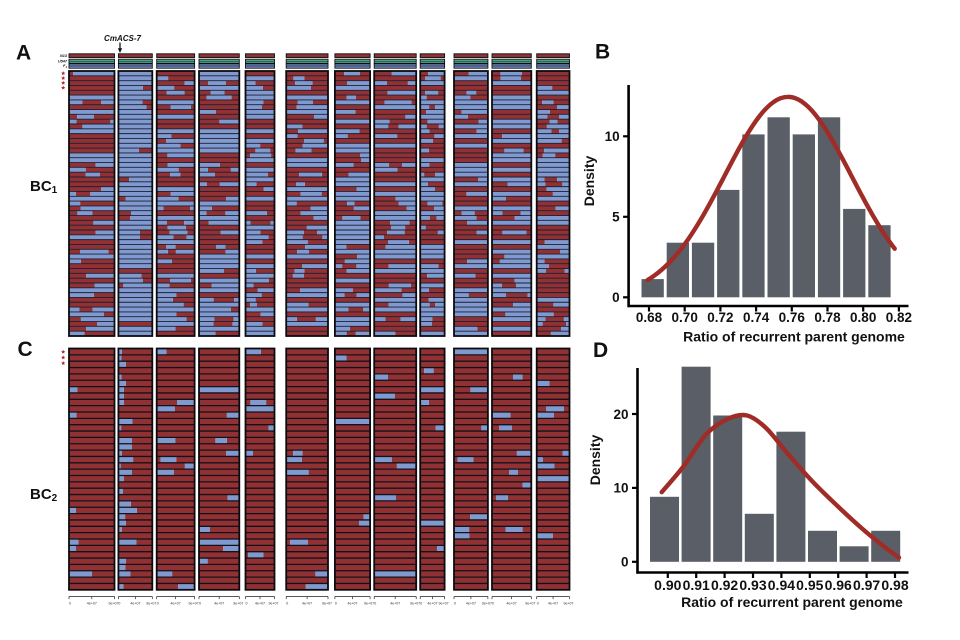  I want to click on svg-text: 0.70, so click(685, 317).